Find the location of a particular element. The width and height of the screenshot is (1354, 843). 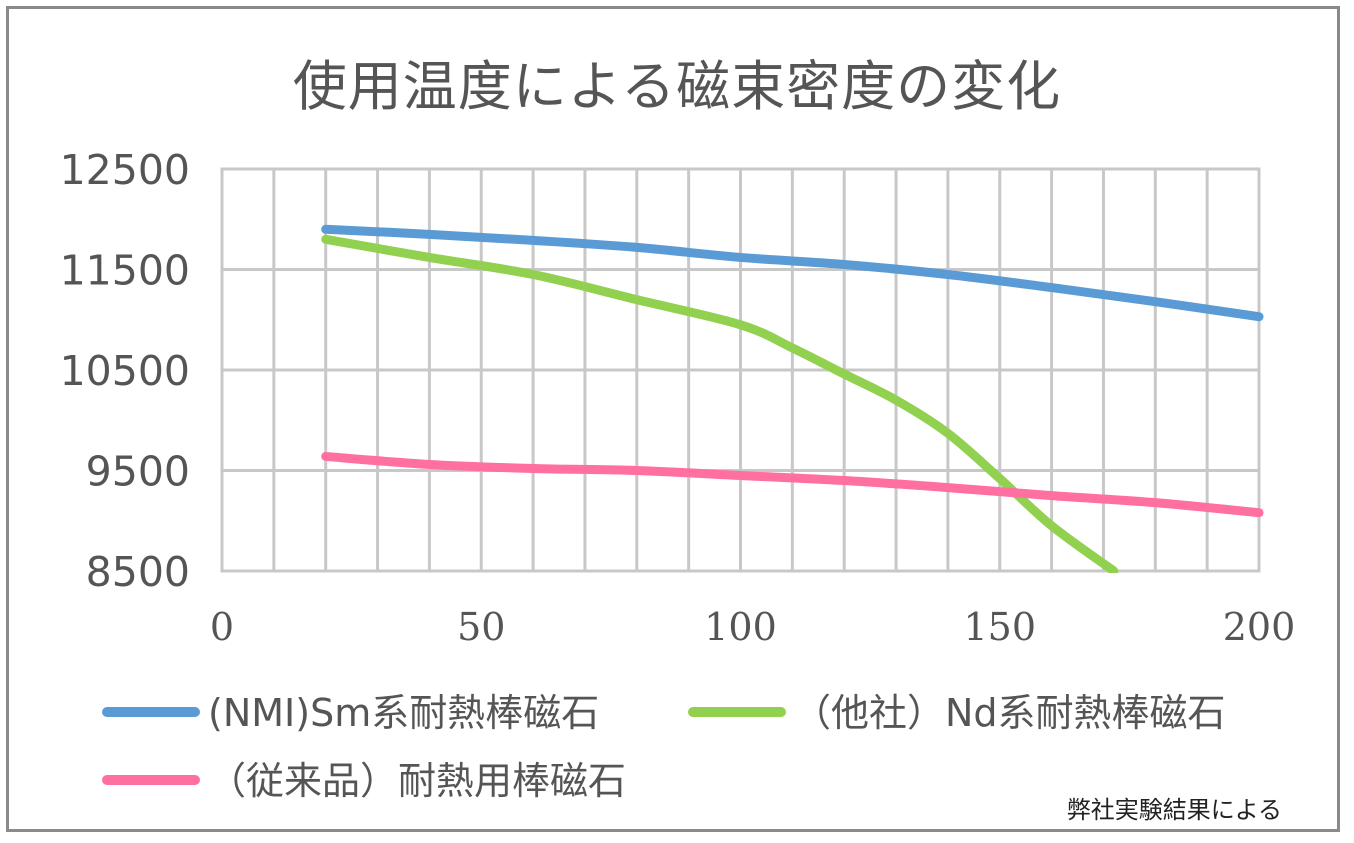

footnote: 弊社実験結果による is located at coordinates (1174, 810).